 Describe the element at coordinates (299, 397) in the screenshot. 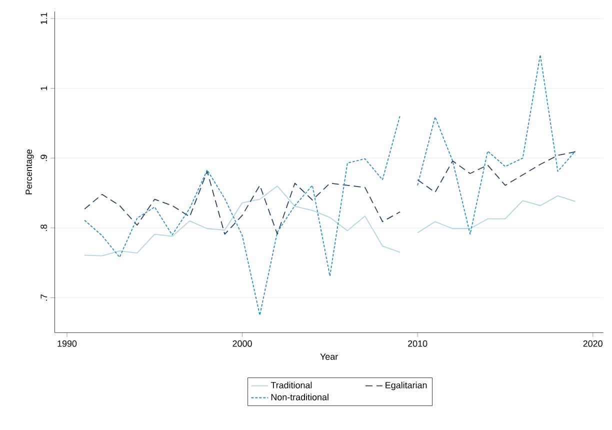

I see `legend-label: Non-traditional` at that location.